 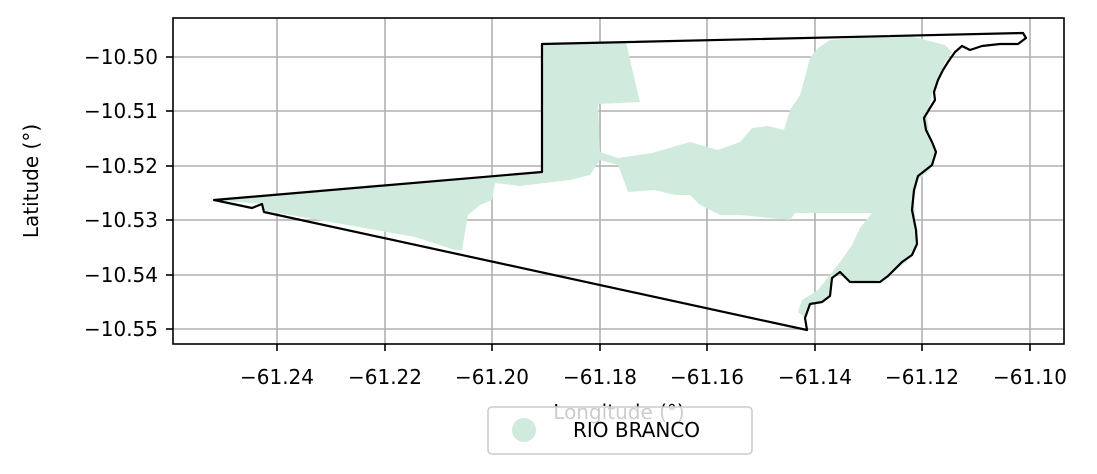 I want to click on x-tick-marks, so click(x=653, y=347).